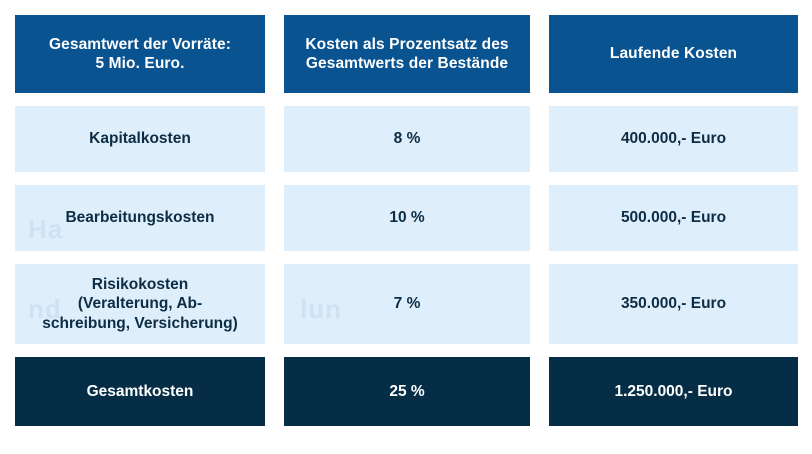 Image resolution: width=812 pixels, height=454 pixels. Describe the element at coordinates (673, 139) in the screenshot. I see `table-row-amount-capital-costs: 400.000,- Euro` at that location.